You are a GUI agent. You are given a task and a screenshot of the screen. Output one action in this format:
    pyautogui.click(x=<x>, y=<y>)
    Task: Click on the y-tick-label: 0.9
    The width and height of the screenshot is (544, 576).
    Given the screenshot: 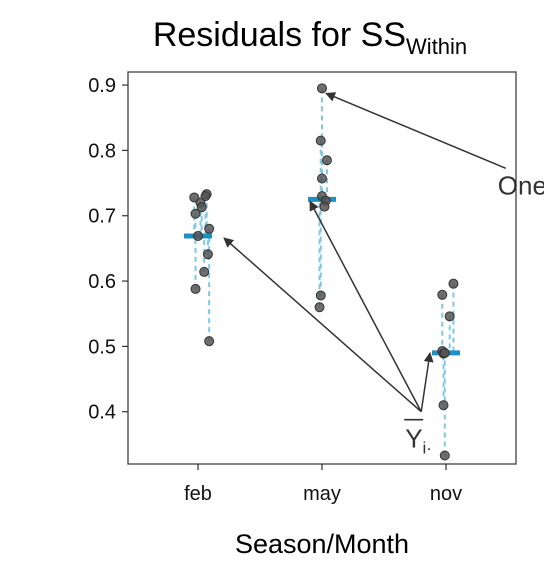 What is the action you would take?
    pyautogui.click(x=102, y=86)
    